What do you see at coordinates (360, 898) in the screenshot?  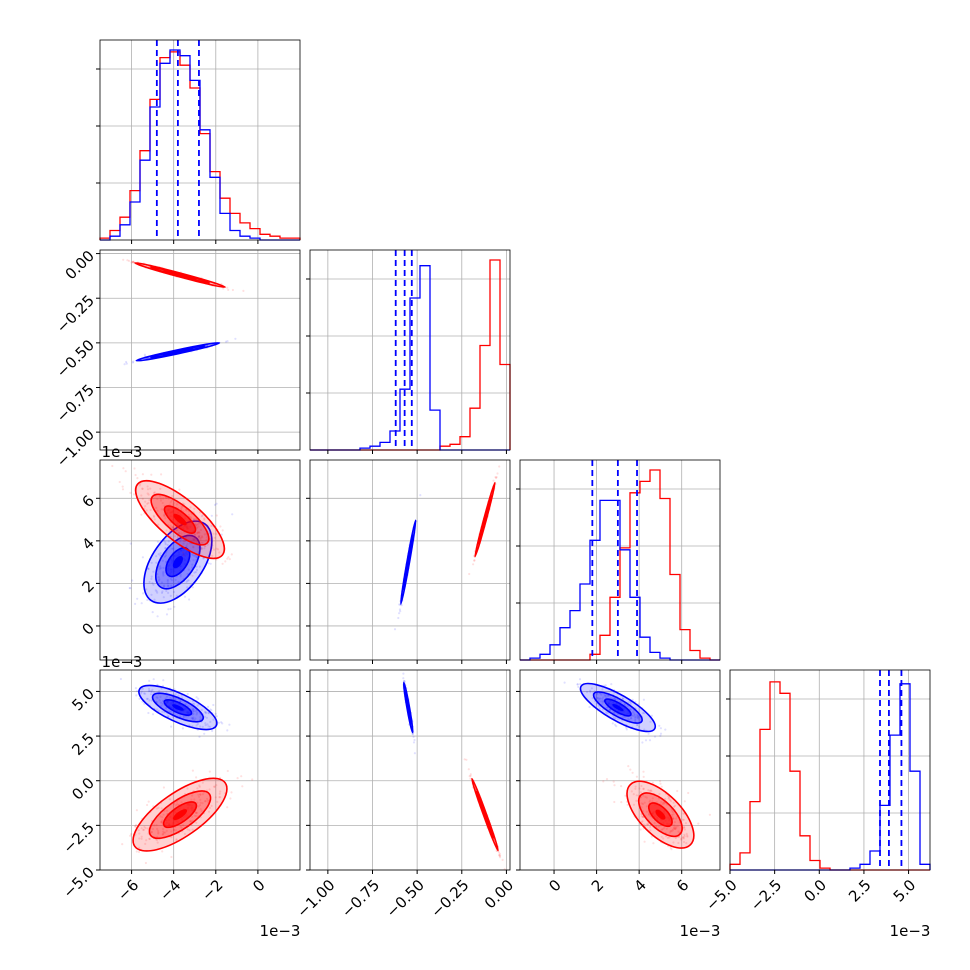 I see `x-tick-label: −0.75` at bounding box center [360, 898].